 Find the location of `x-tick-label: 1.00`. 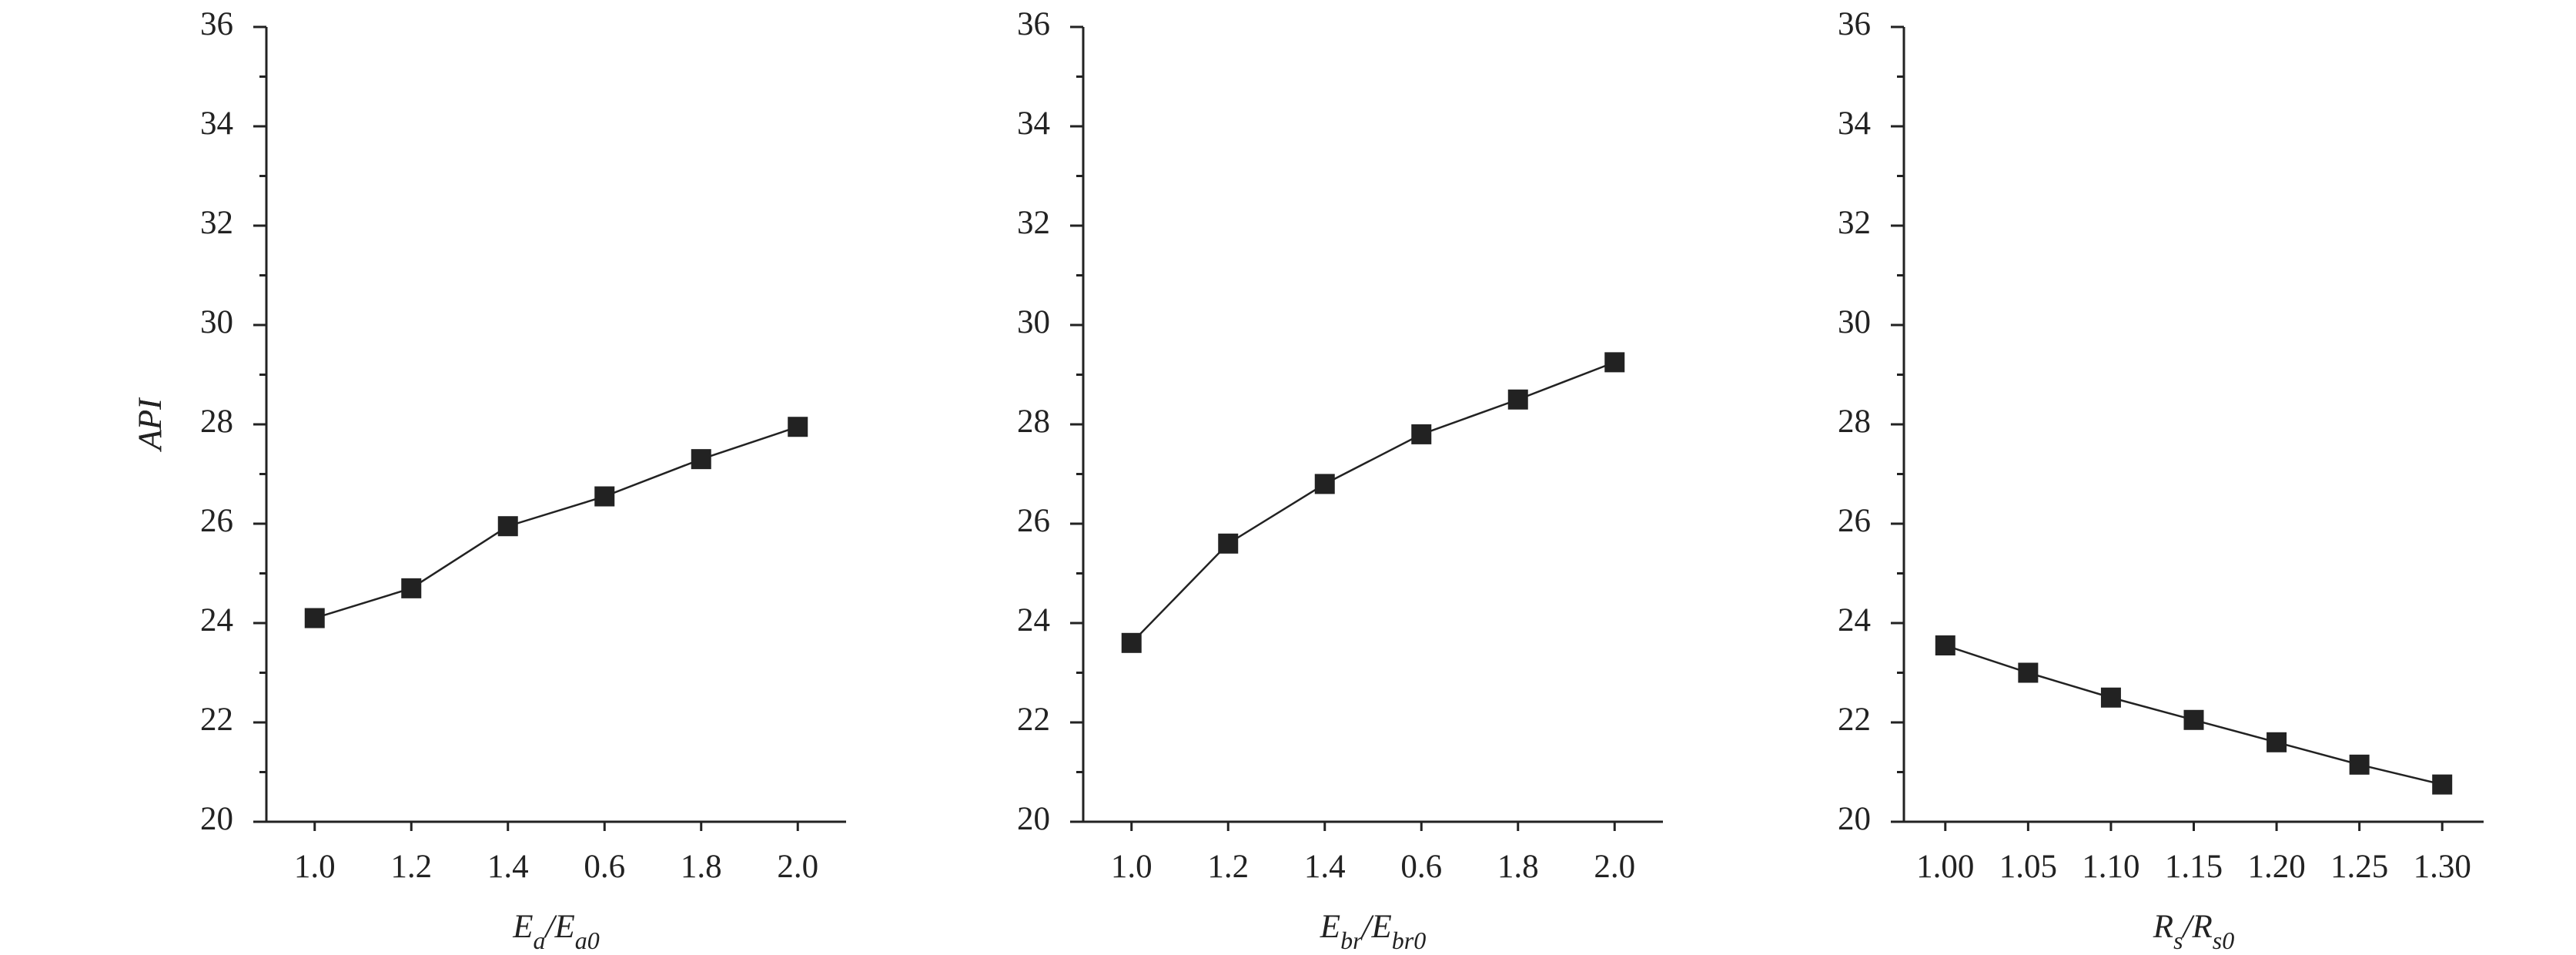

x-tick-label: 1.00 is located at coordinates (1945, 867).